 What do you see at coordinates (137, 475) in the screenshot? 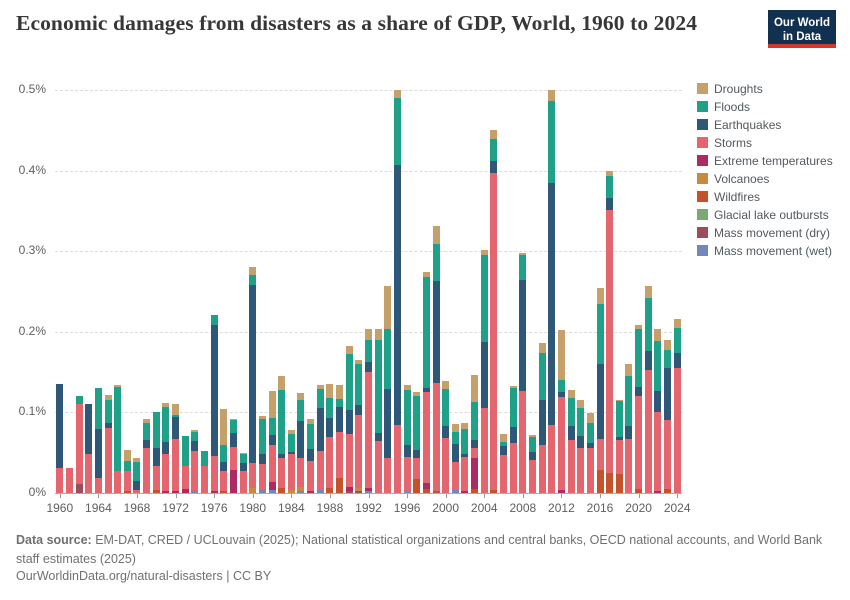
I see `bar-1968` at bounding box center [137, 475].